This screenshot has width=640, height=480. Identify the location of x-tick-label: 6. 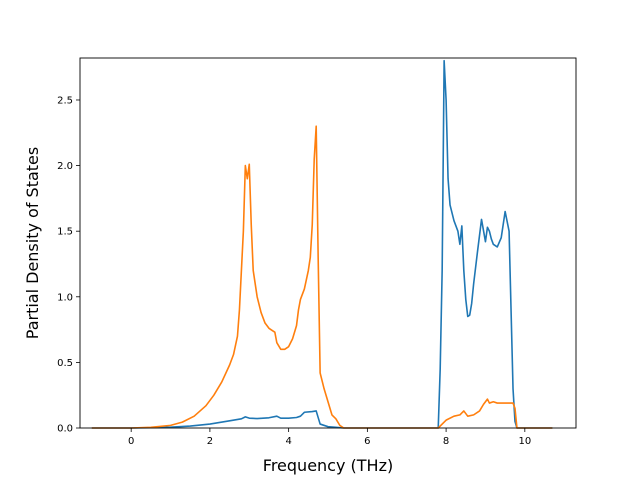
(367, 441).